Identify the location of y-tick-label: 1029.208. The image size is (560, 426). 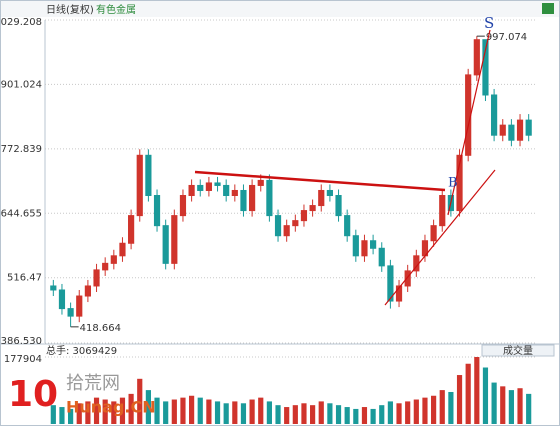
(21, 22).